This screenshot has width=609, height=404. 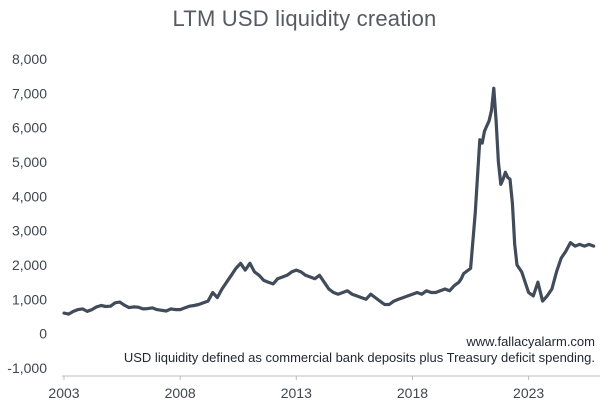 I want to click on y-tick-label: 3,000, so click(x=29, y=231).